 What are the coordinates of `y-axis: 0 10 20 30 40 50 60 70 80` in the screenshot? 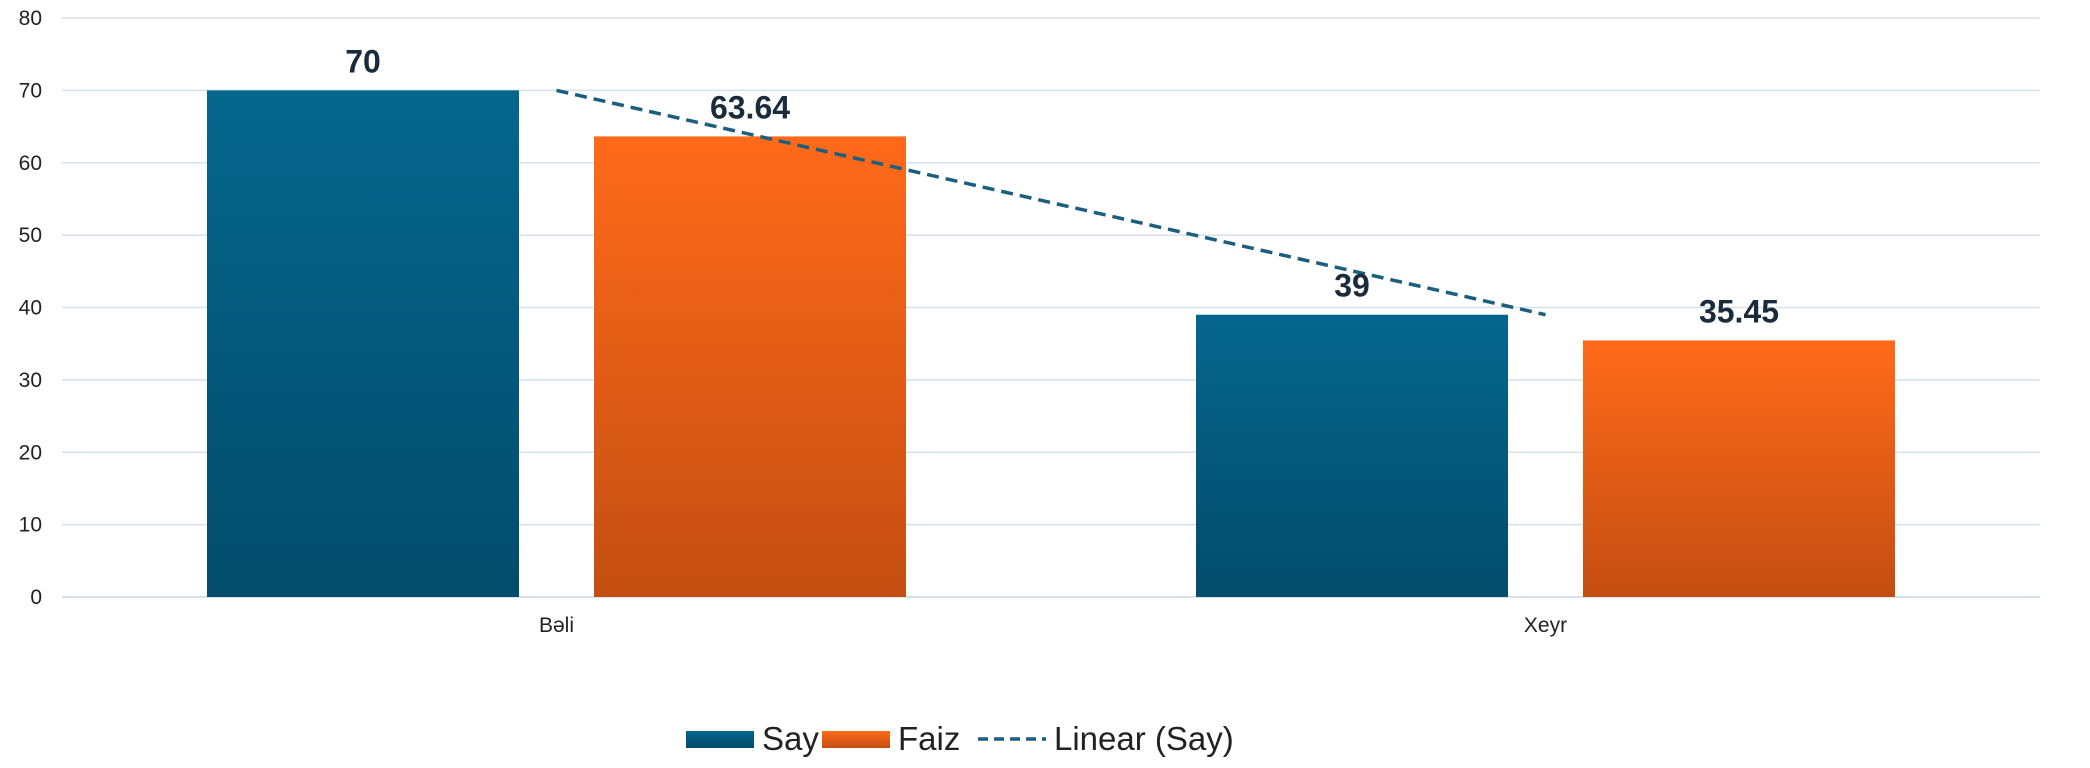 It's located at (30, 308).